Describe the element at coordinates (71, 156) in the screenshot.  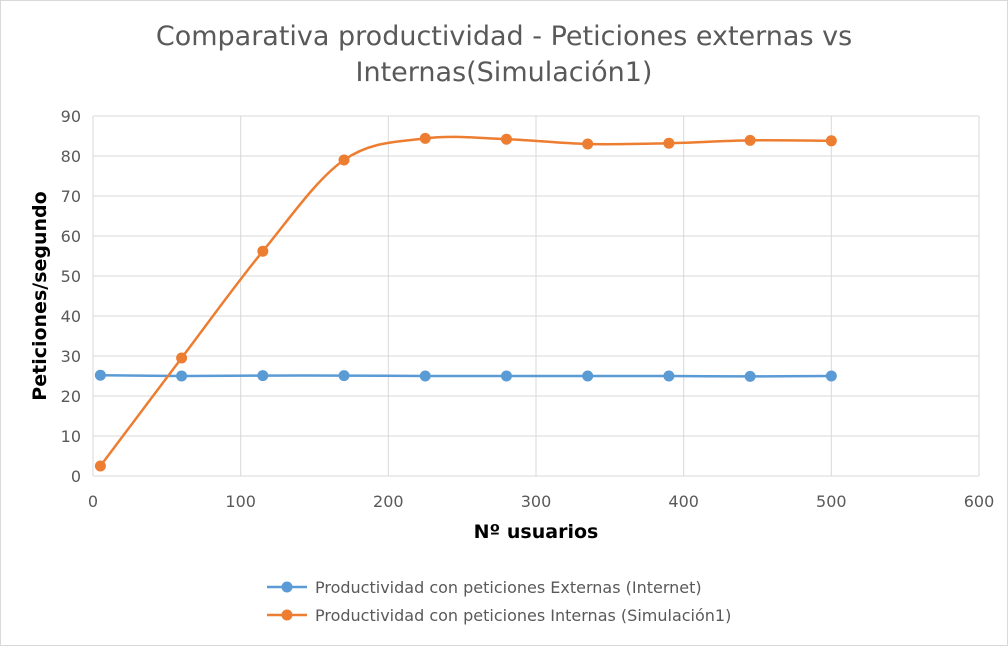
I see `y-tick-label: 80` at that location.